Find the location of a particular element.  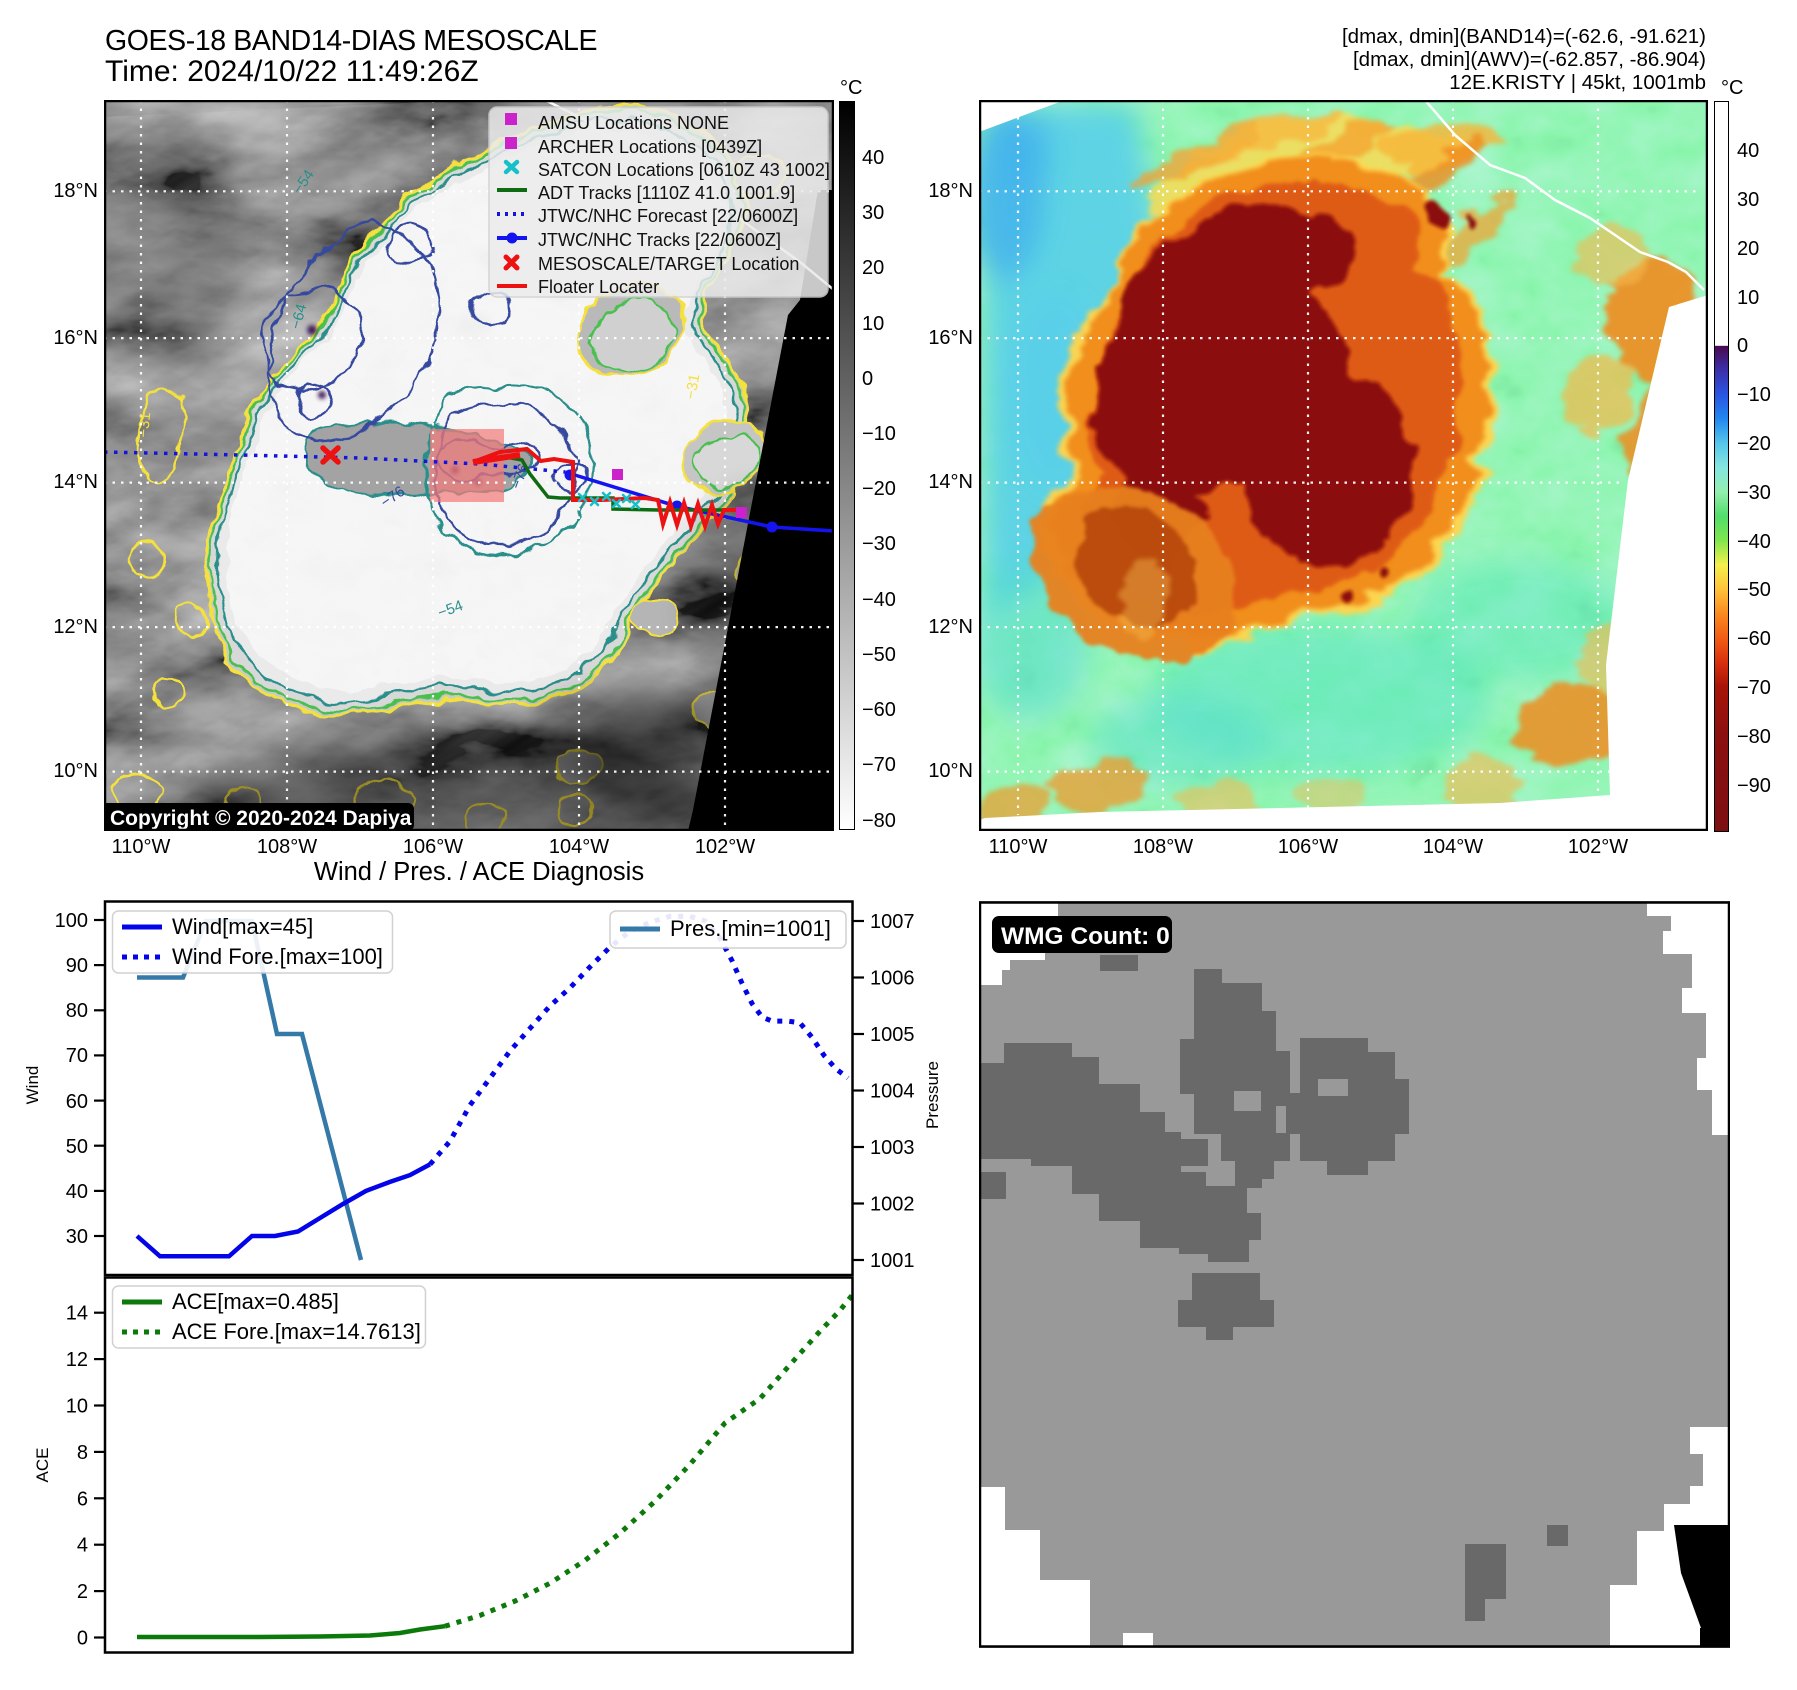

svg-text: 1006 is located at coordinates (892, 979).